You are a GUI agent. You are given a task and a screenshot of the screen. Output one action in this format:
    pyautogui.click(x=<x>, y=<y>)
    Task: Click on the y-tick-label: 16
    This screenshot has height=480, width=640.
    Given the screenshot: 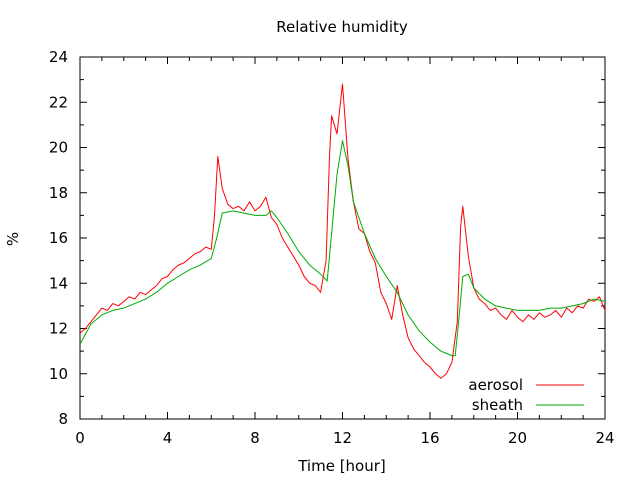 What is the action you would take?
    pyautogui.click(x=58, y=238)
    